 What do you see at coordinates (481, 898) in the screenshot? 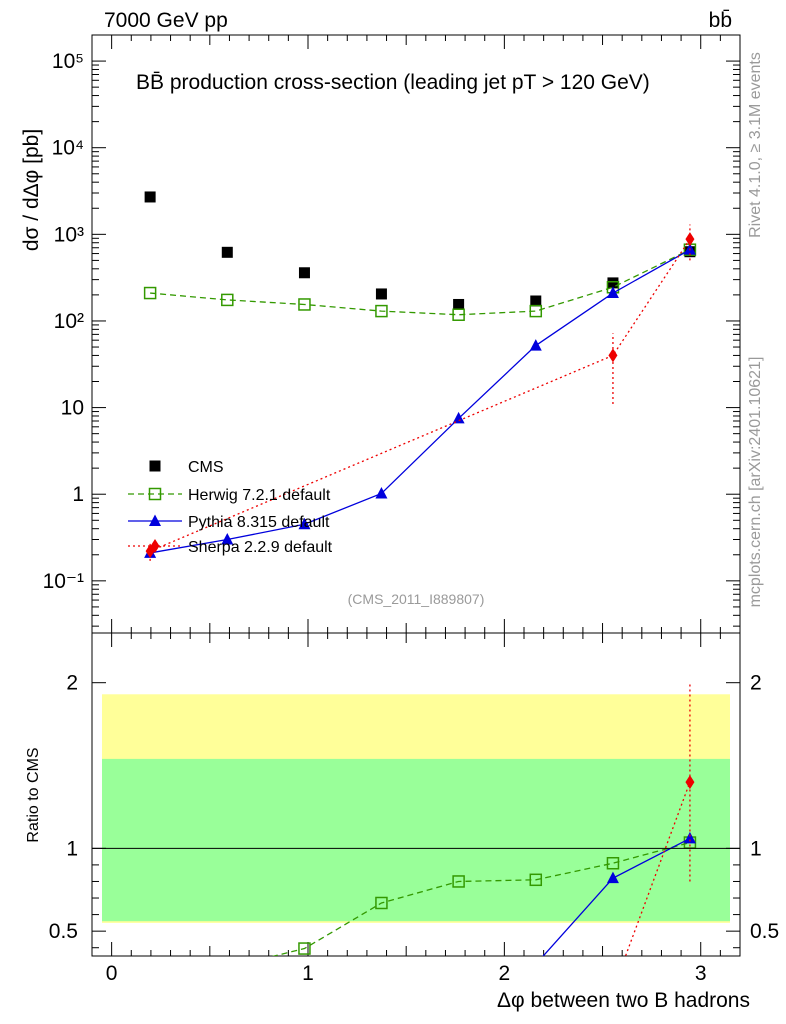
I see `ratio-herwig-line` at bounding box center [481, 898].